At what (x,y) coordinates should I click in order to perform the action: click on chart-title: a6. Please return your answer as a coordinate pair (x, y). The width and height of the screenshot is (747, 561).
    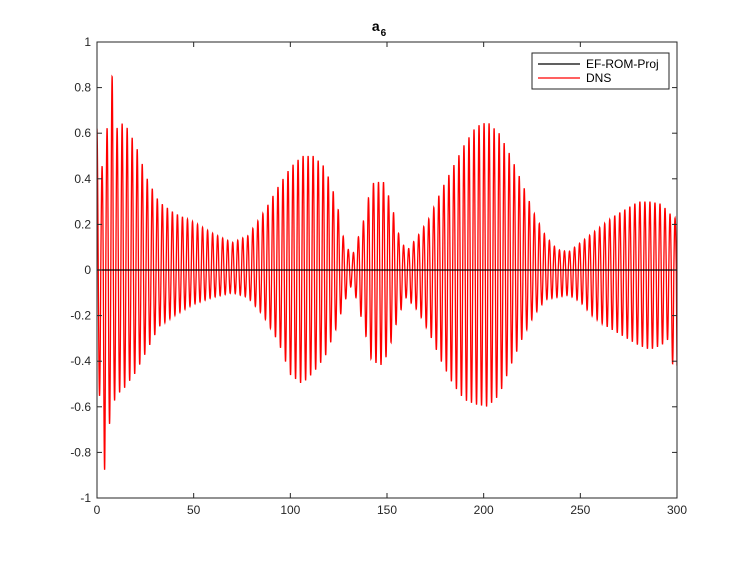
    Looking at the image, I should click on (379, 28).